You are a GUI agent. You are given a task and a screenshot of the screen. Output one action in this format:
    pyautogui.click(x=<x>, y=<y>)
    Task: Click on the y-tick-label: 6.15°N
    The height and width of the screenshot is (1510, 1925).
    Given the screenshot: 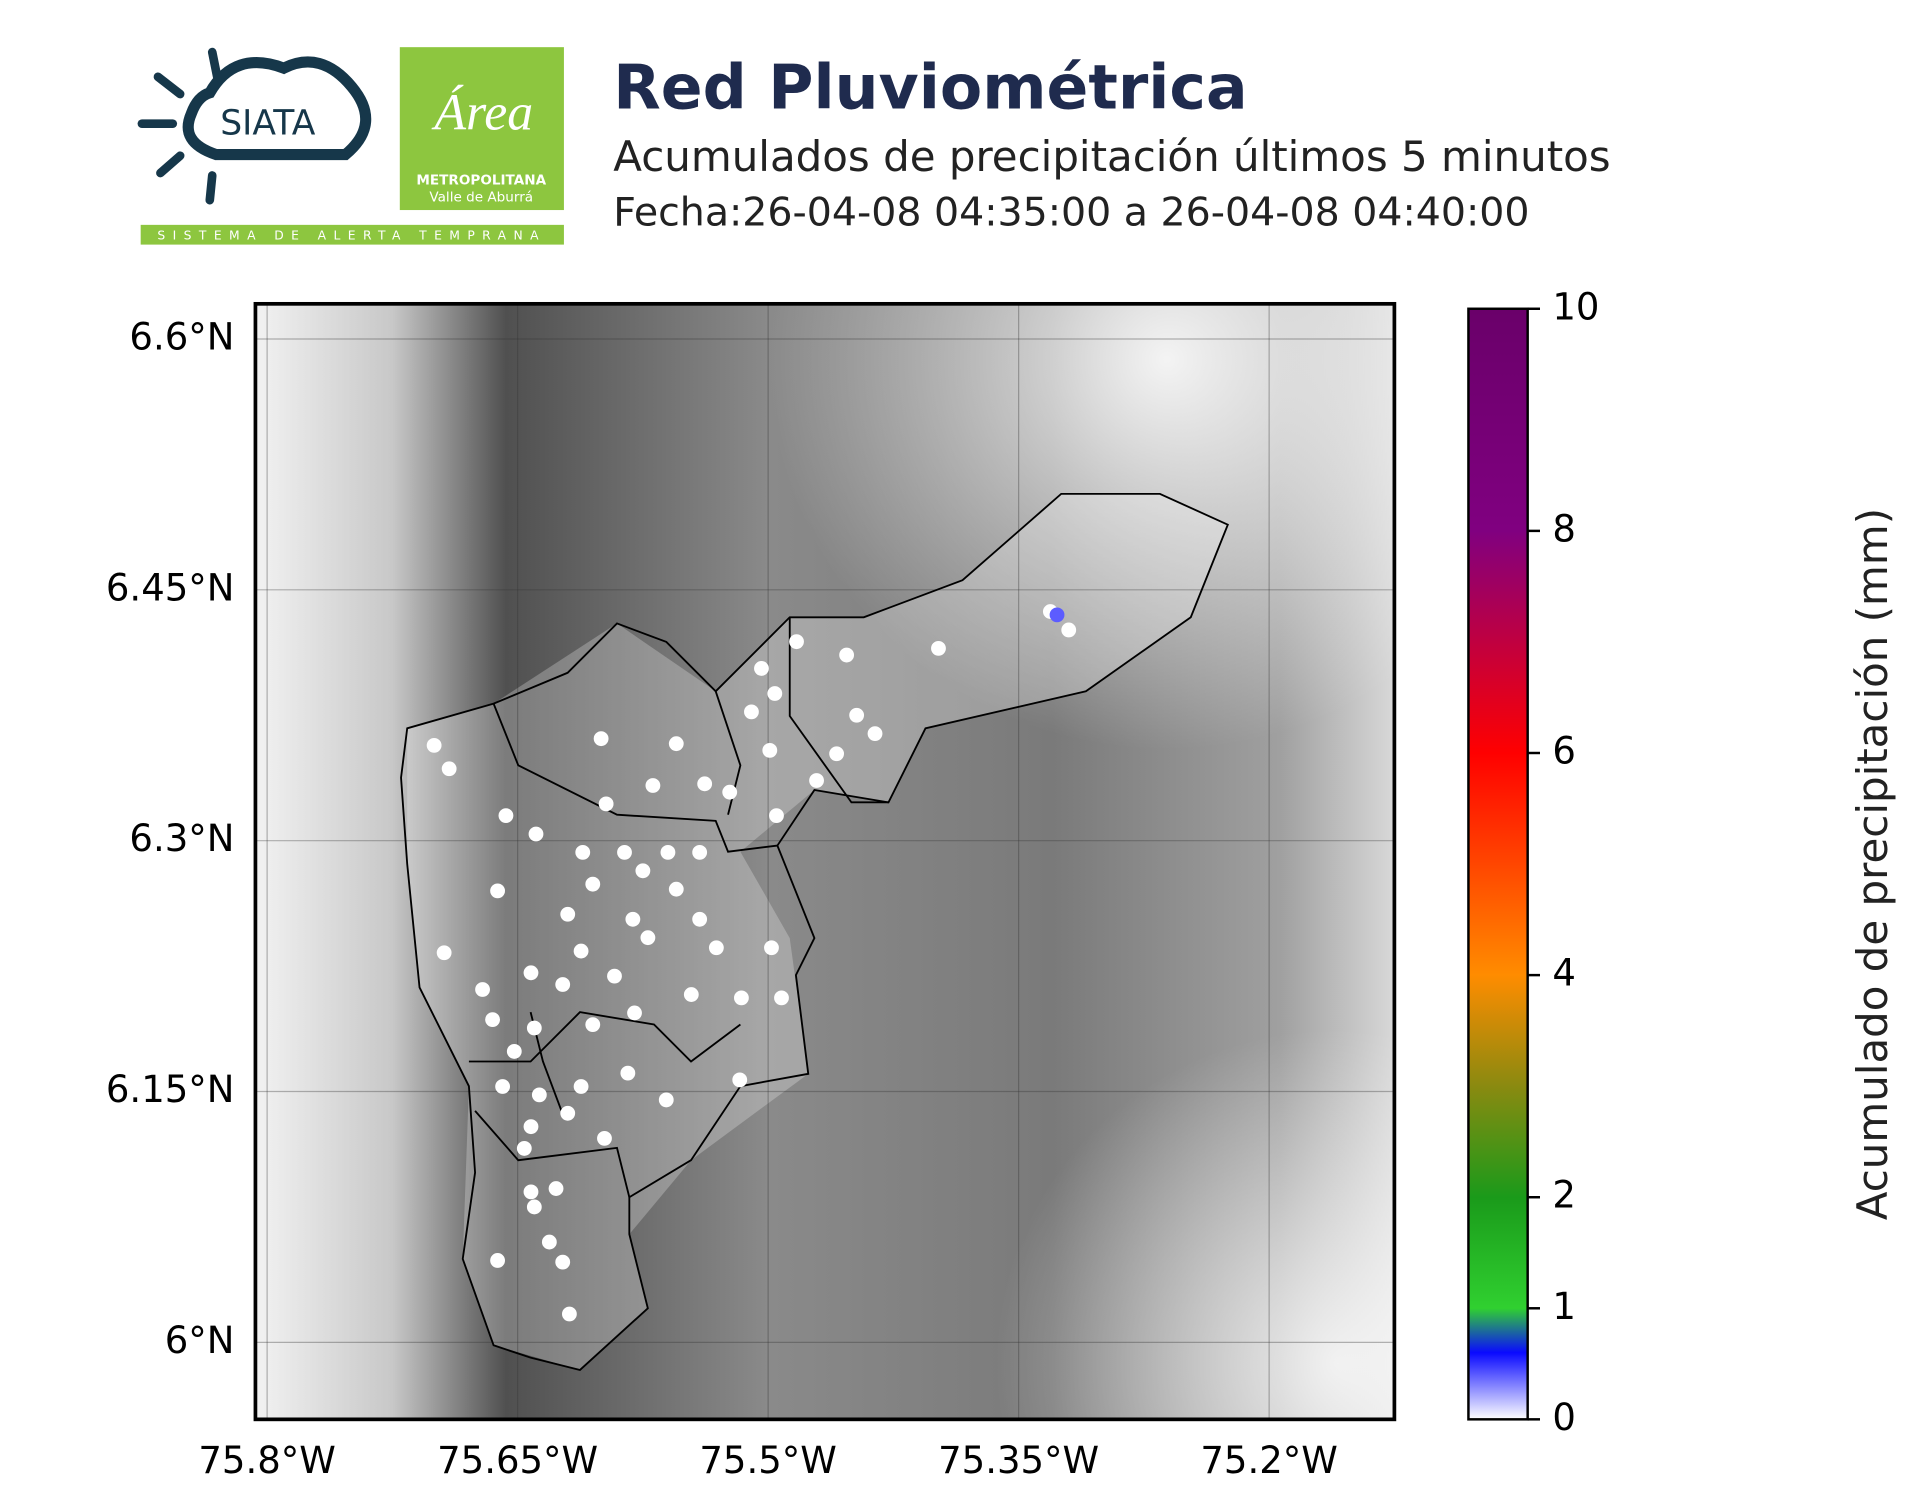 What is the action you would take?
    pyautogui.click(x=170, y=1089)
    